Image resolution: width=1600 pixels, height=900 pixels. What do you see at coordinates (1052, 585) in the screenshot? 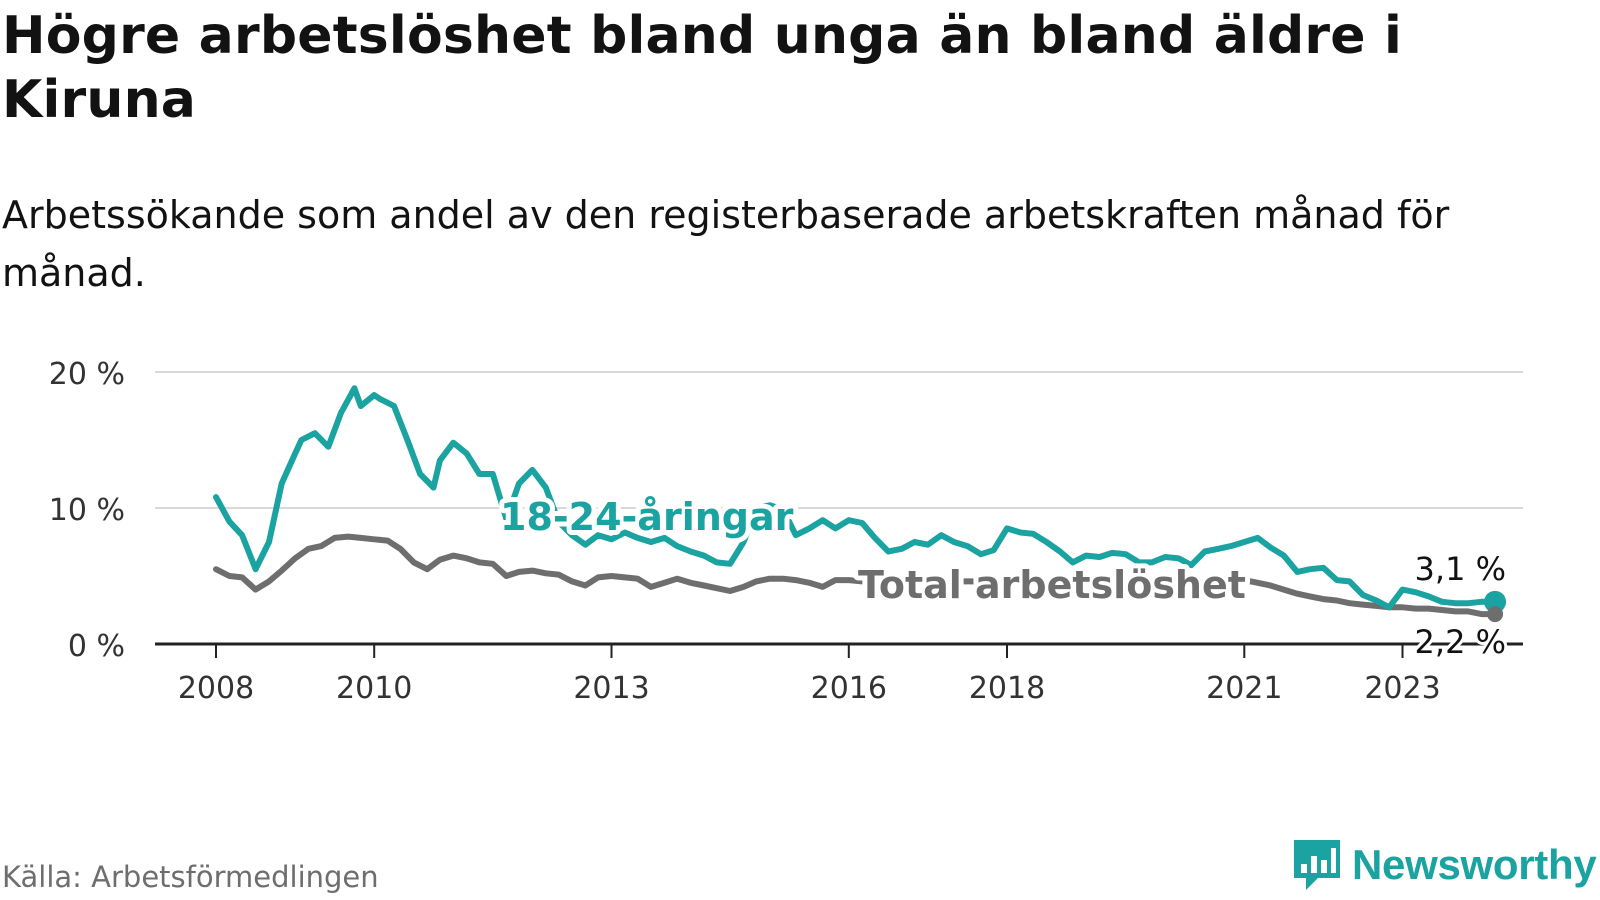
I see `series-label-total: Total arbetslöshet` at bounding box center [1052, 585].